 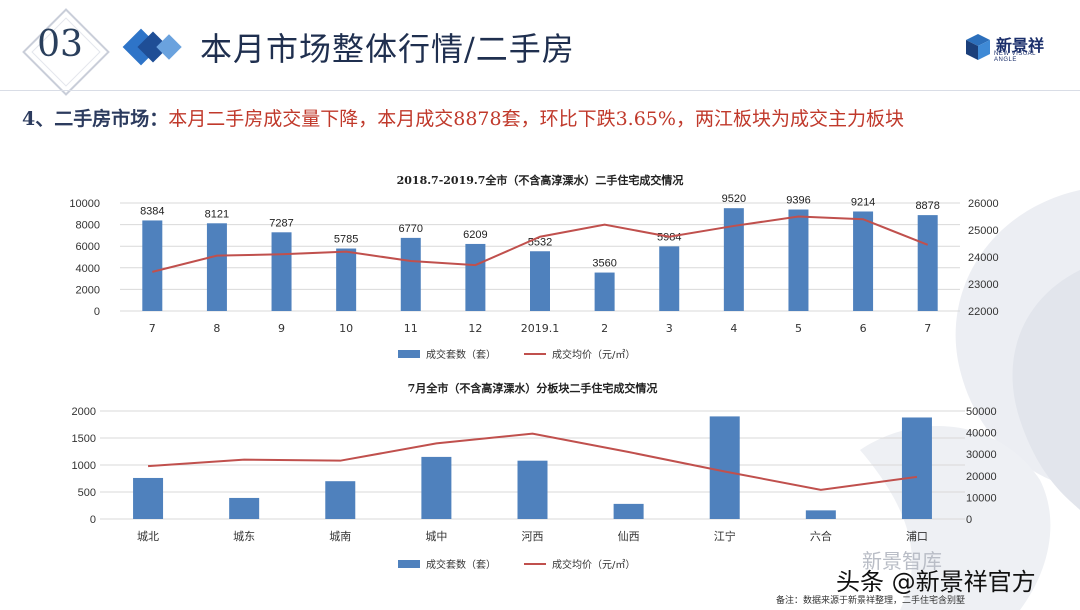 I want to click on y-right-tick-label: 30000, so click(x=981, y=455).